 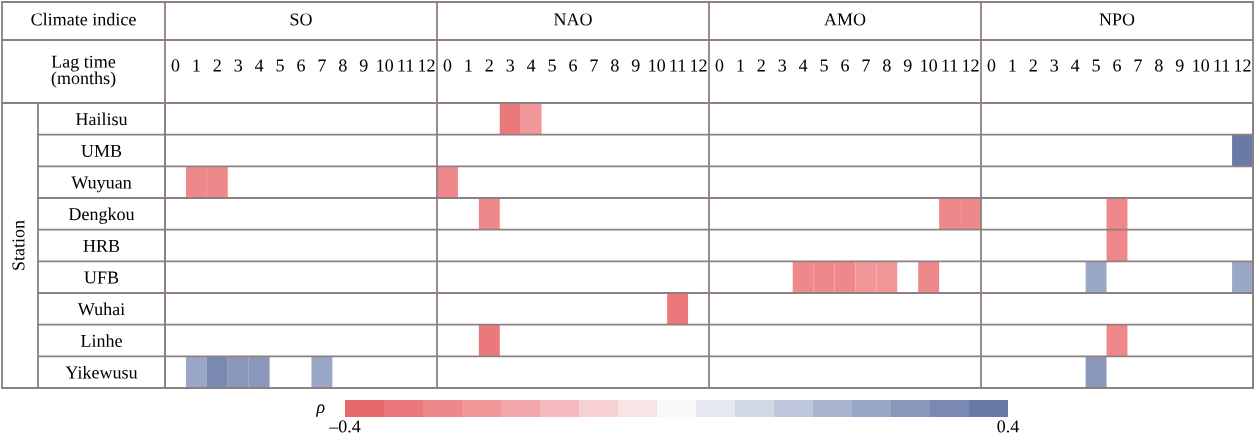 What do you see at coordinates (101, 245) in the screenshot?
I see `y-tick-label: HRB` at bounding box center [101, 245].